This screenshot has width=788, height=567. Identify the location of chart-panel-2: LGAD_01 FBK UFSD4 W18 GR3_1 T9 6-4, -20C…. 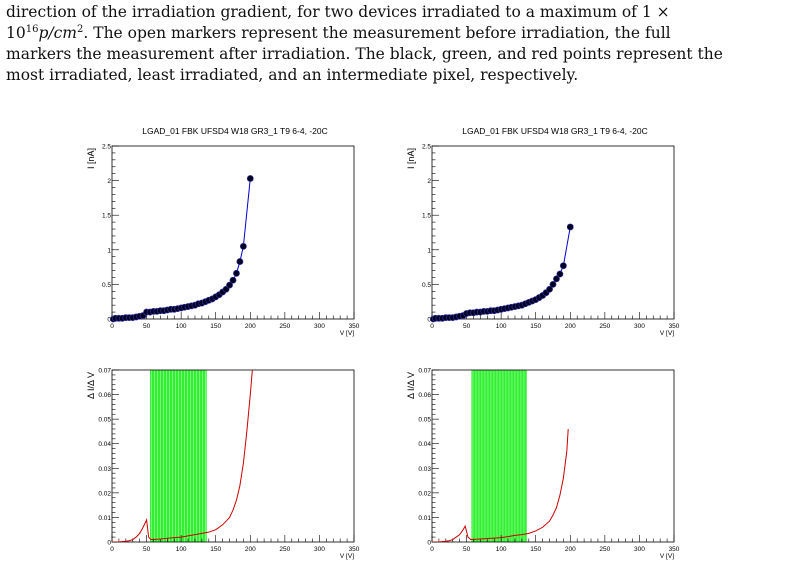
(543, 231).